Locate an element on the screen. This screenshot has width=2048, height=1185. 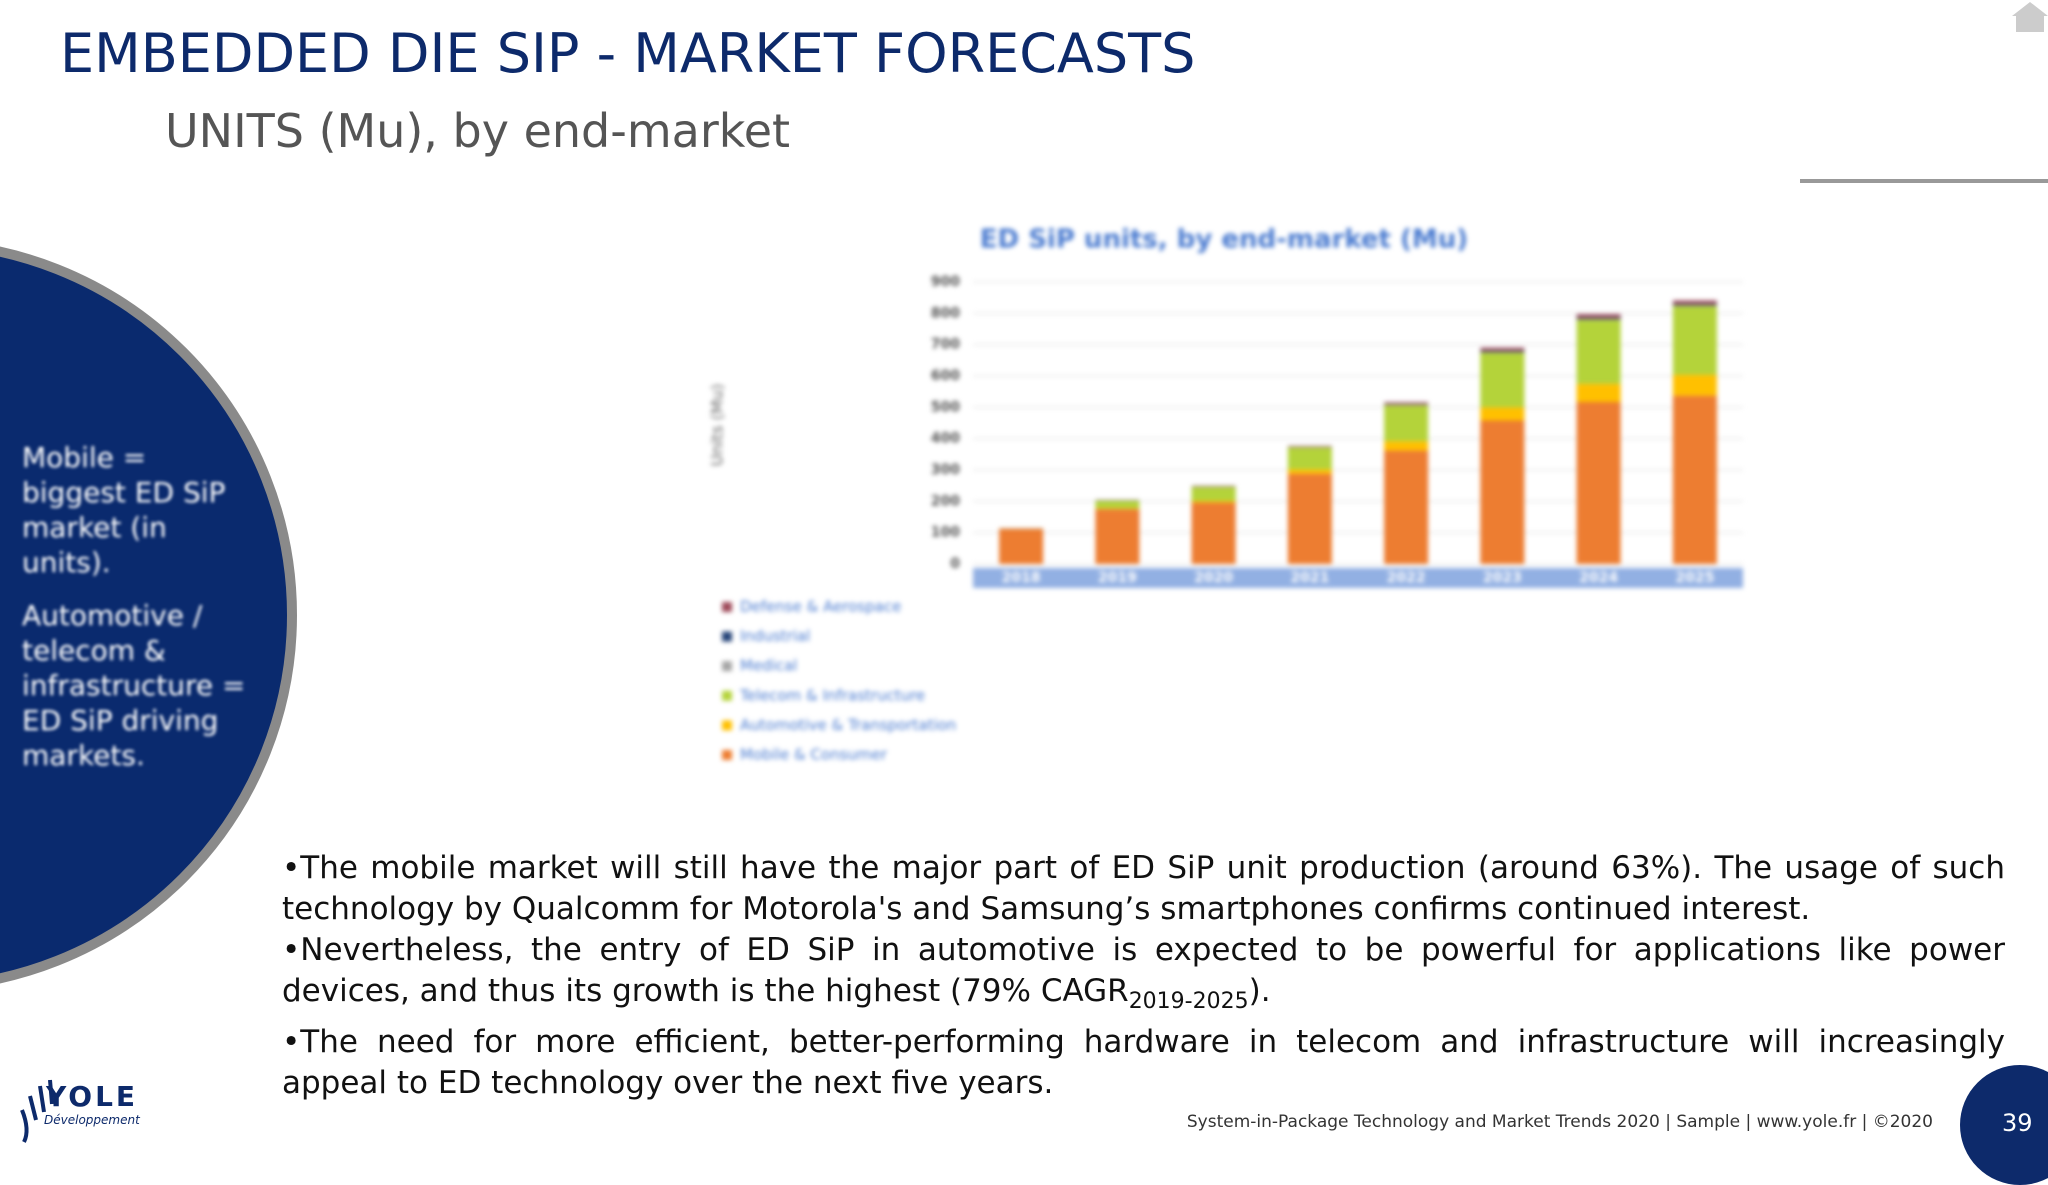
y-tick-label: 500 is located at coordinates (945, 407).